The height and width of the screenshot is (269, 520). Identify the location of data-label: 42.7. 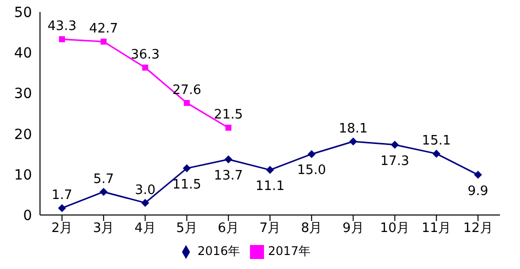
(103, 29).